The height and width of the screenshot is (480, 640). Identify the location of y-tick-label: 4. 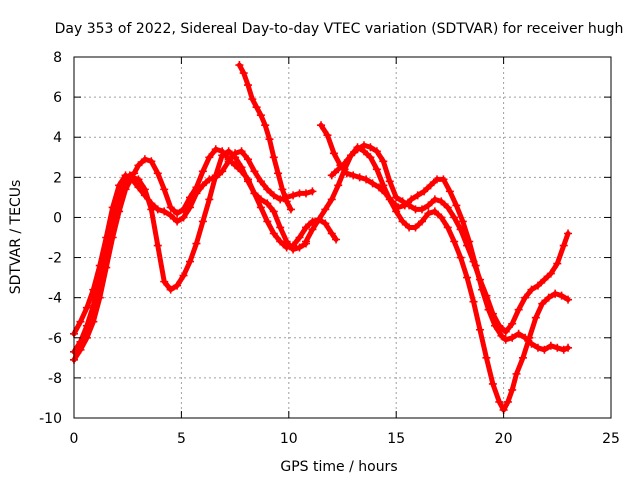
(57, 138).